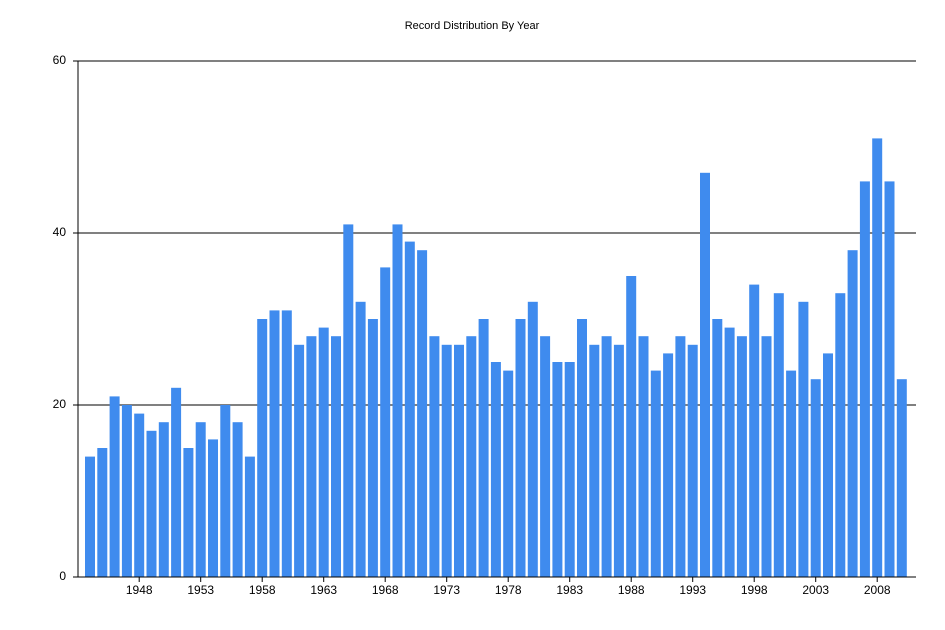 Image resolution: width=945 pixels, height=630 pixels. What do you see at coordinates (62, 576) in the screenshot?
I see `y-tick-label: 0` at bounding box center [62, 576].